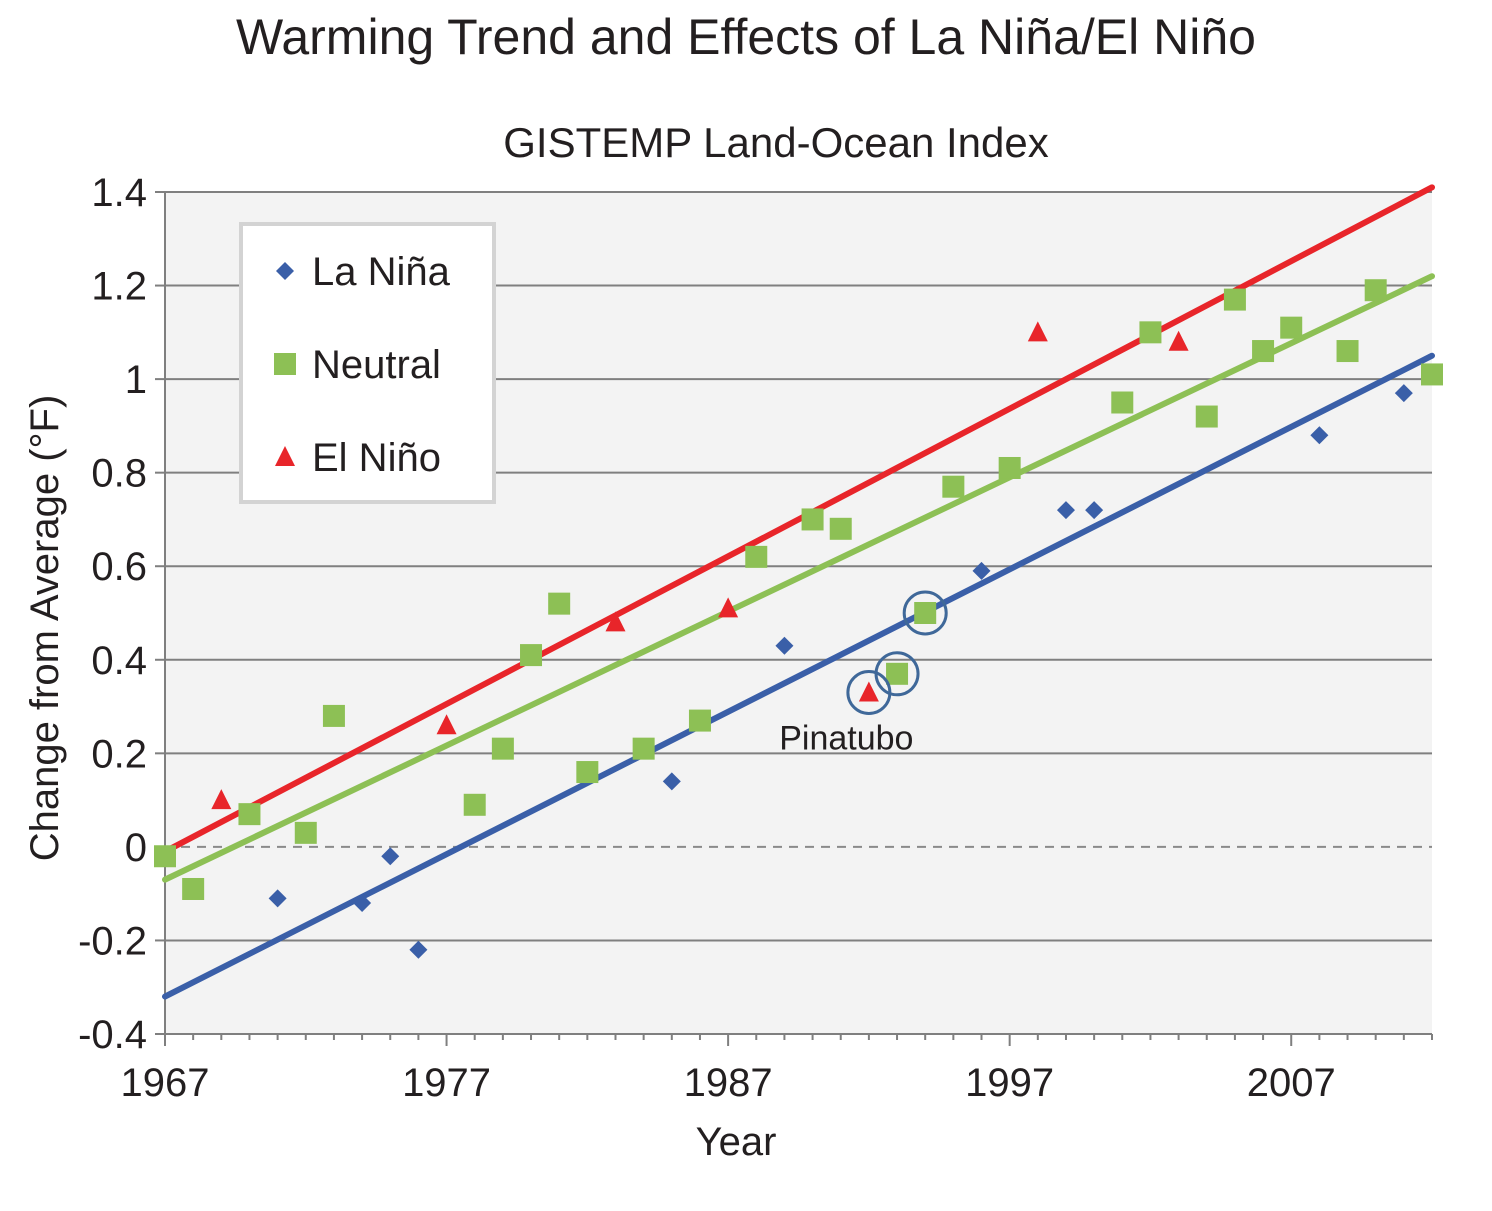 The image size is (1492, 1211). I want to click on x-tick-label: 1967, so click(165, 1083).